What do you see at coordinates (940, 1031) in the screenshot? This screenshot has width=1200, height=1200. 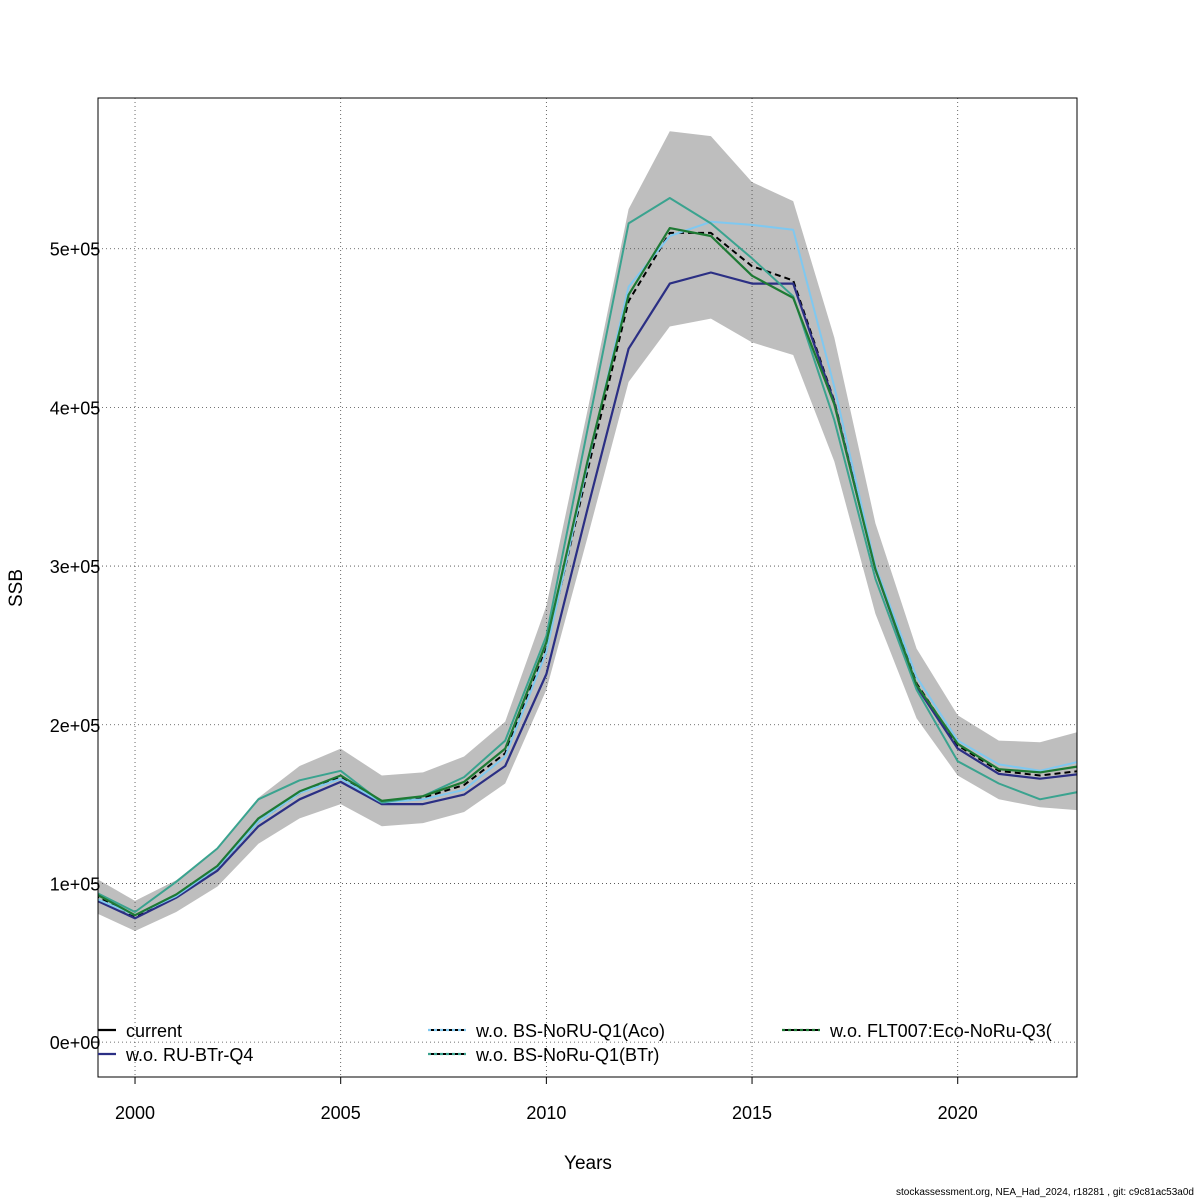 I see `legend-label: w.o. FLT007:Eco-NoRu-Q3(` at bounding box center [940, 1031].